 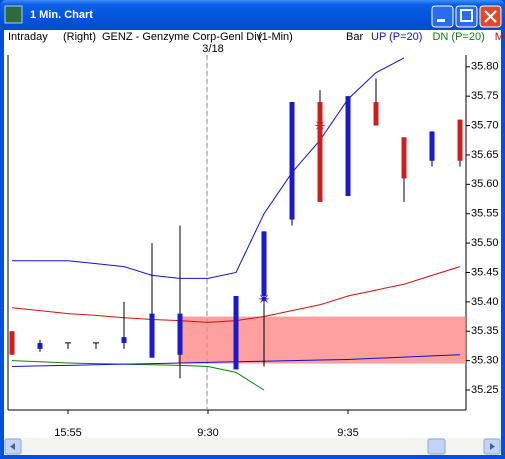 What do you see at coordinates (12, 446) in the screenshot?
I see `arrow-left` at bounding box center [12, 446].